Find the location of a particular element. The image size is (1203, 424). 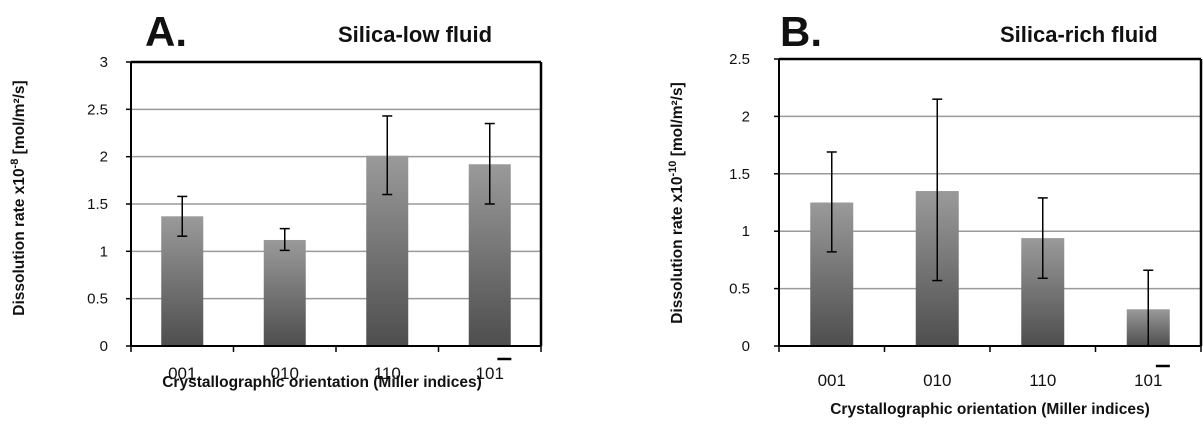

y-tick-label: 3 is located at coordinates (104, 62).